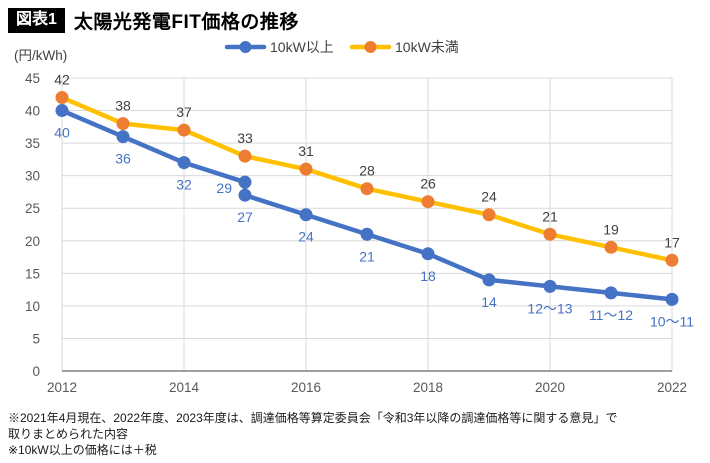 The image size is (710, 463). What do you see at coordinates (550, 387) in the screenshot?
I see `x-tick-label: 2020` at bounding box center [550, 387].